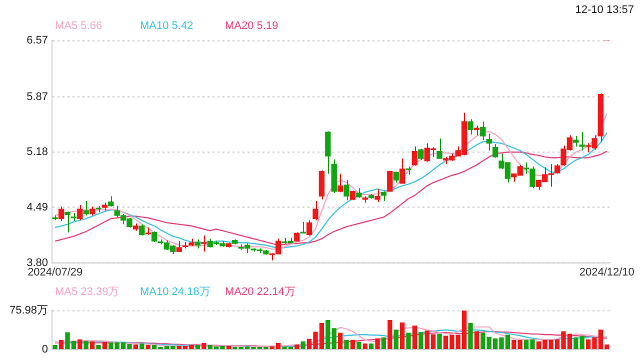 The height and width of the screenshot is (360, 640). What do you see at coordinates (37, 40) in the screenshot?
I see `y-tick-label: 6.57` at bounding box center [37, 40].